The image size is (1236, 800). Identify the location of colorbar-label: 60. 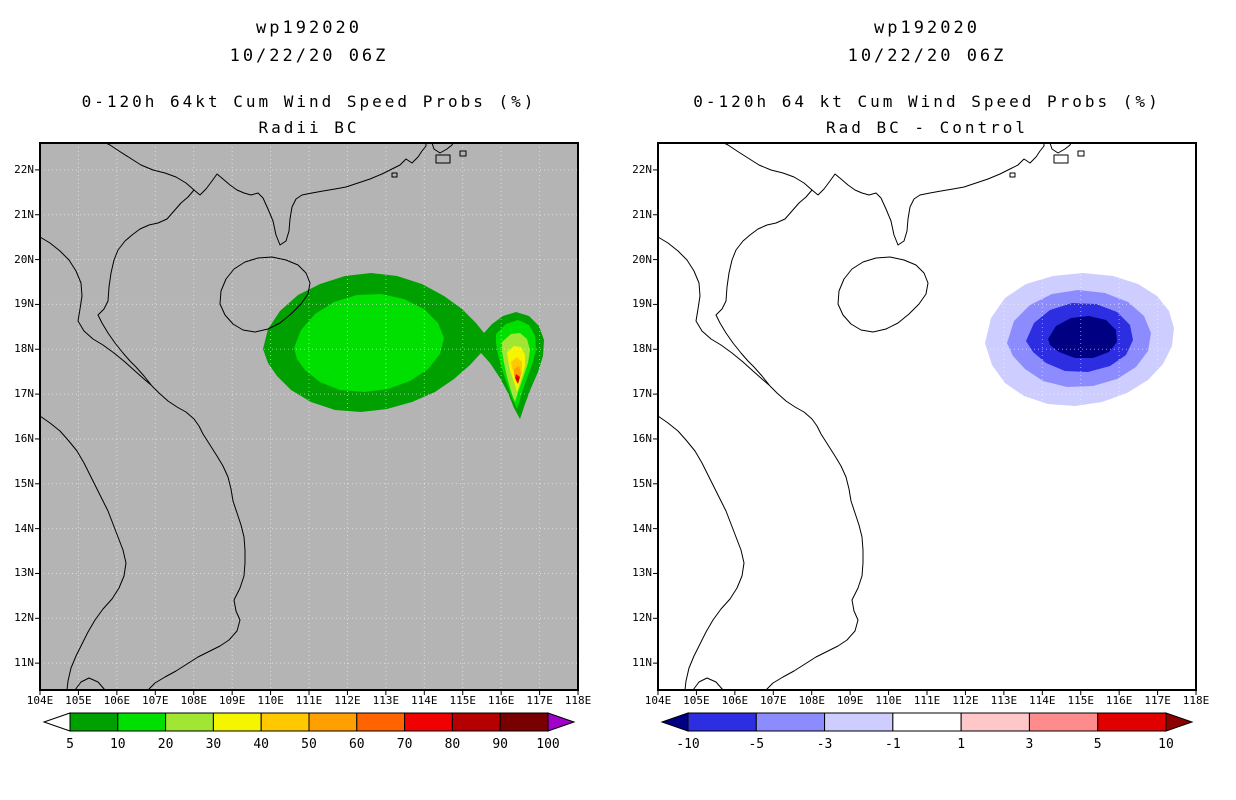
(357, 744).